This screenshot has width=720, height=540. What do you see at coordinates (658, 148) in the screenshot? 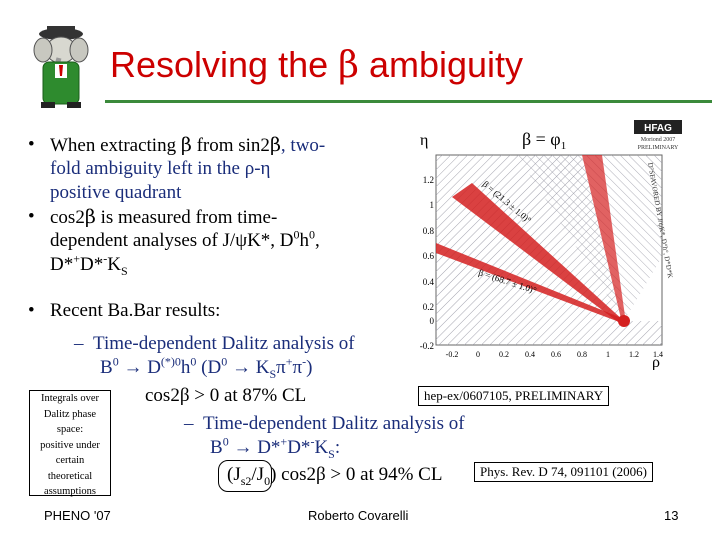
I see `svg-text: PRELIMINARY` at bounding box center [658, 148].